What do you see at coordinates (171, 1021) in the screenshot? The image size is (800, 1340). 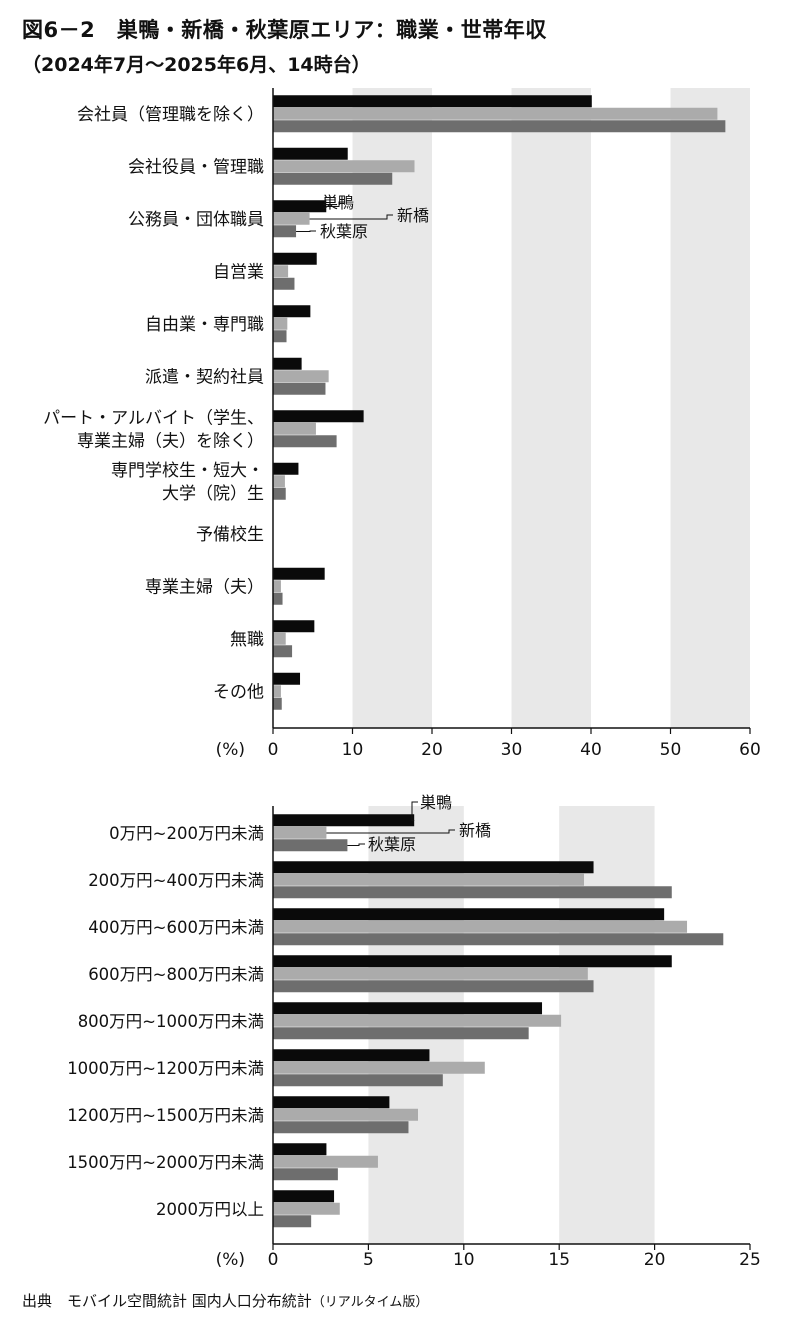 I see `category-label: 800万円~1000万円未満` at bounding box center [171, 1021].